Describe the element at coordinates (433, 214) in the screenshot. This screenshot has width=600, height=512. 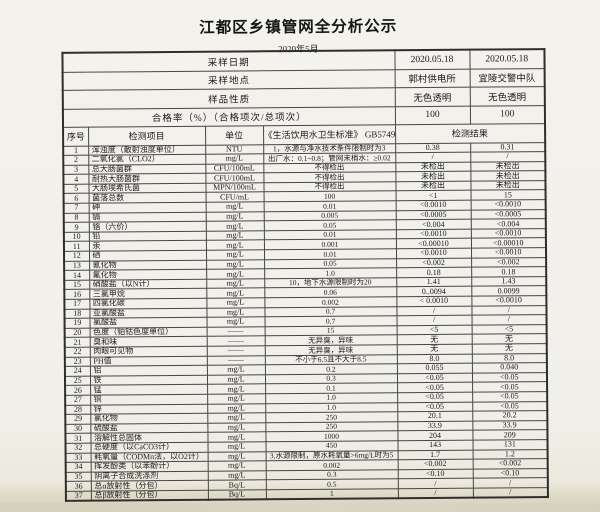
I see `cell-result-1: <0.0005` at that location.